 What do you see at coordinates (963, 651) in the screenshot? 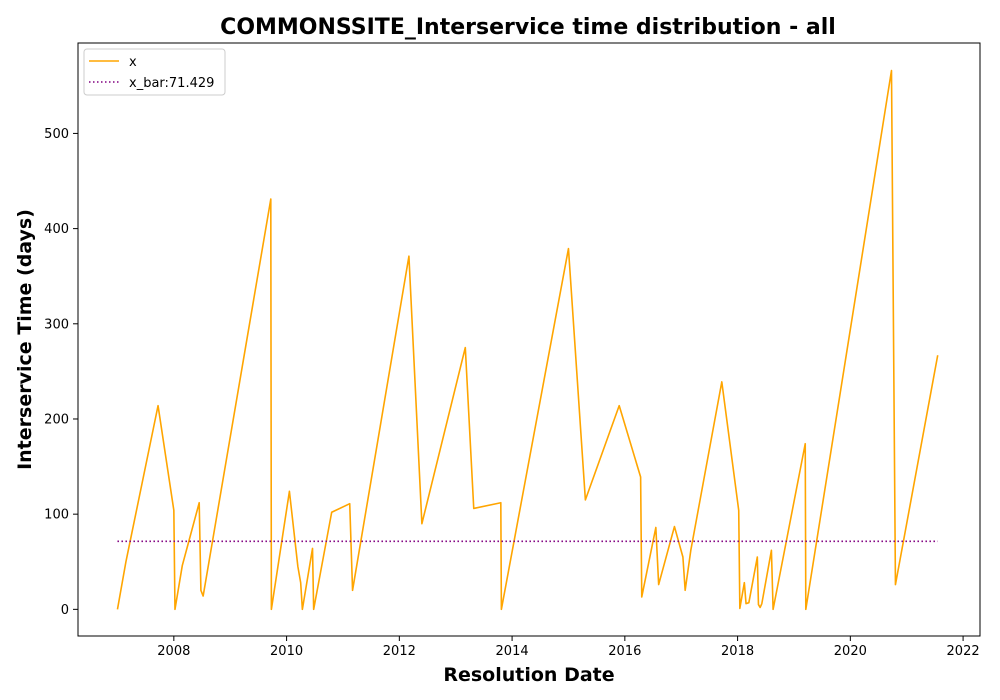
I see `x-tick-label: 2022` at bounding box center [963, 651].